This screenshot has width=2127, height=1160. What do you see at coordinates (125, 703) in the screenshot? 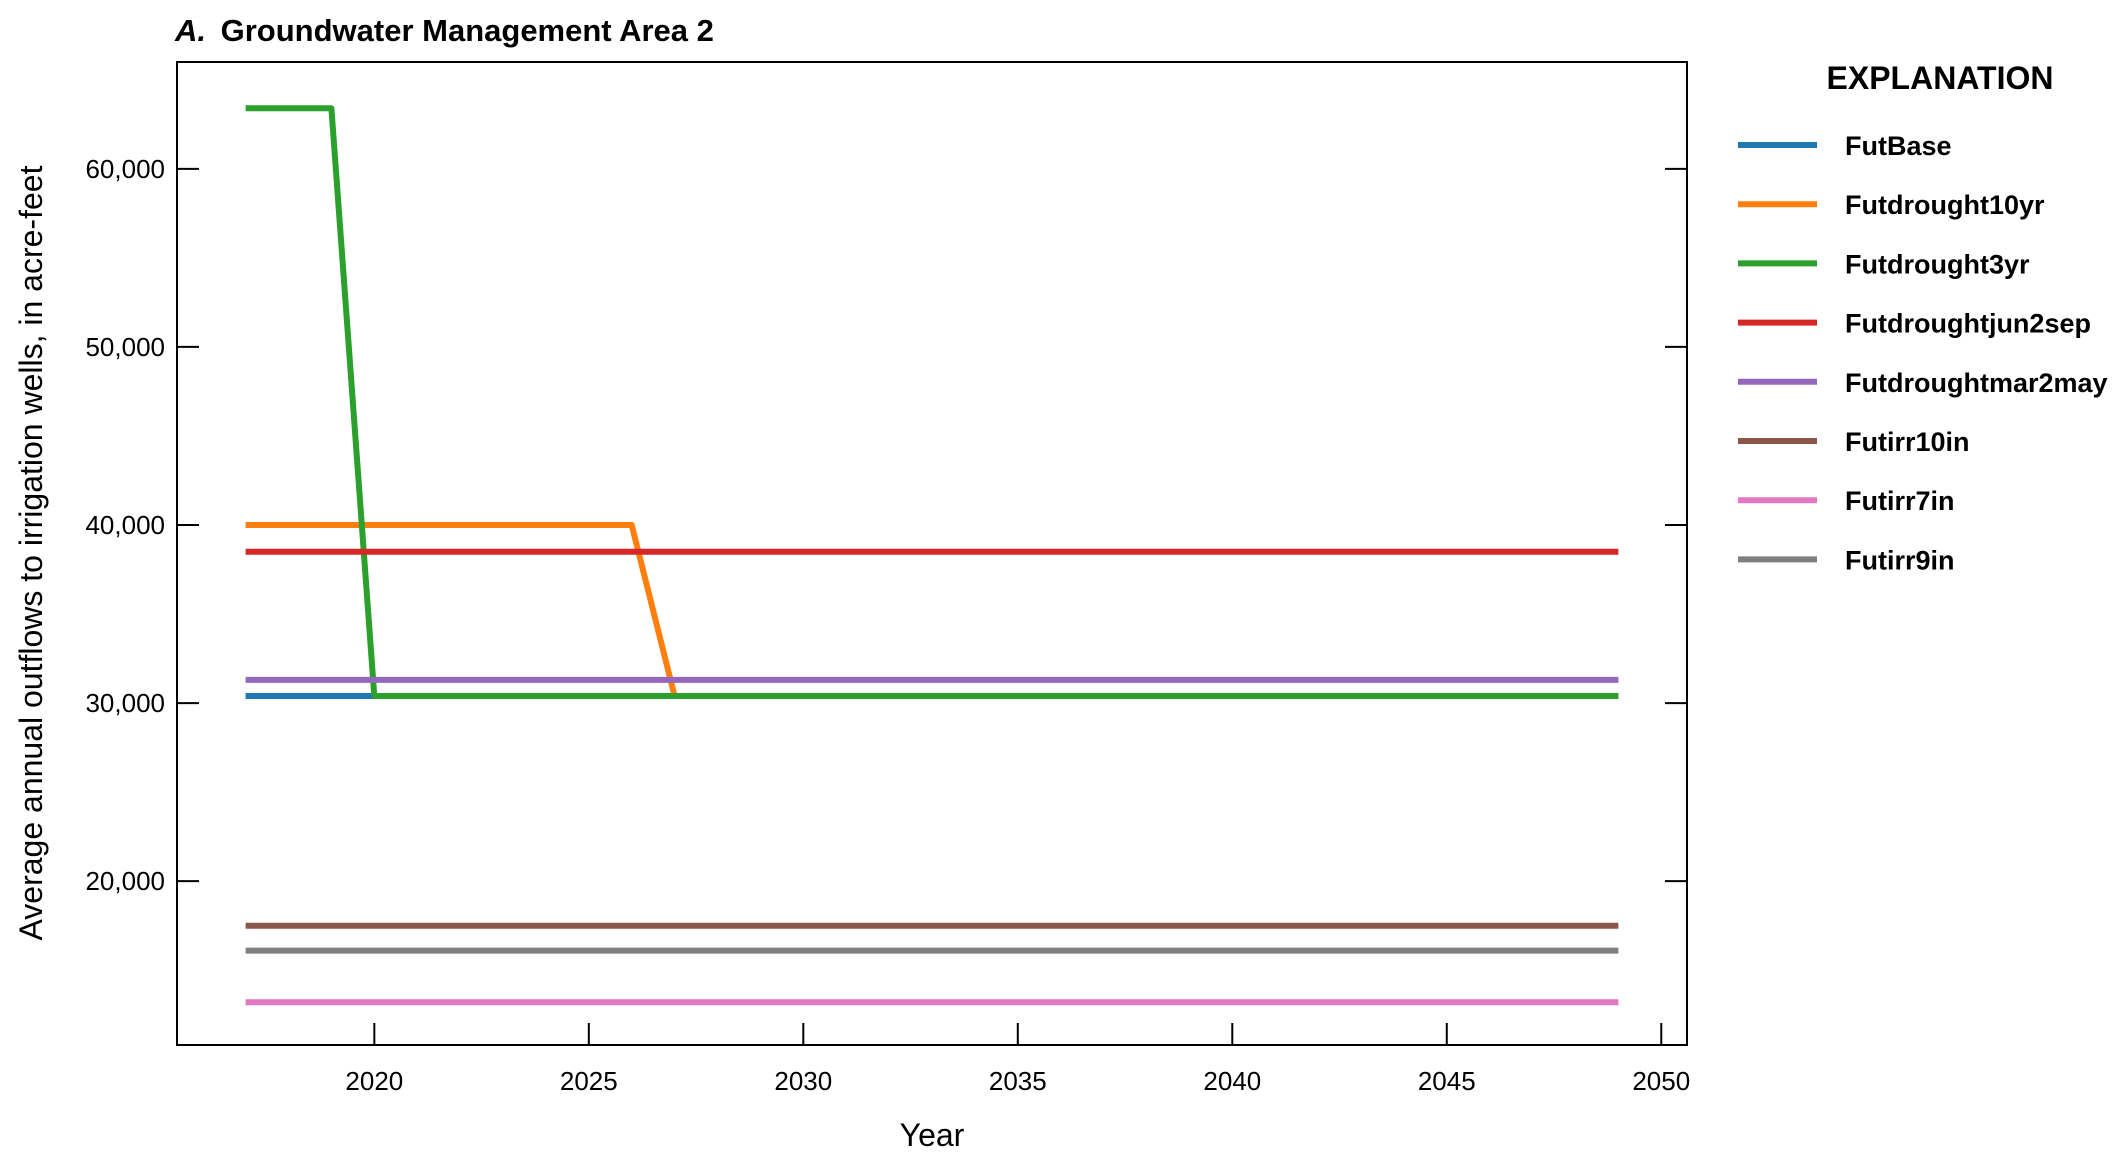
I see `y-tick-label: 30,000` at bounding box center [125, 703].